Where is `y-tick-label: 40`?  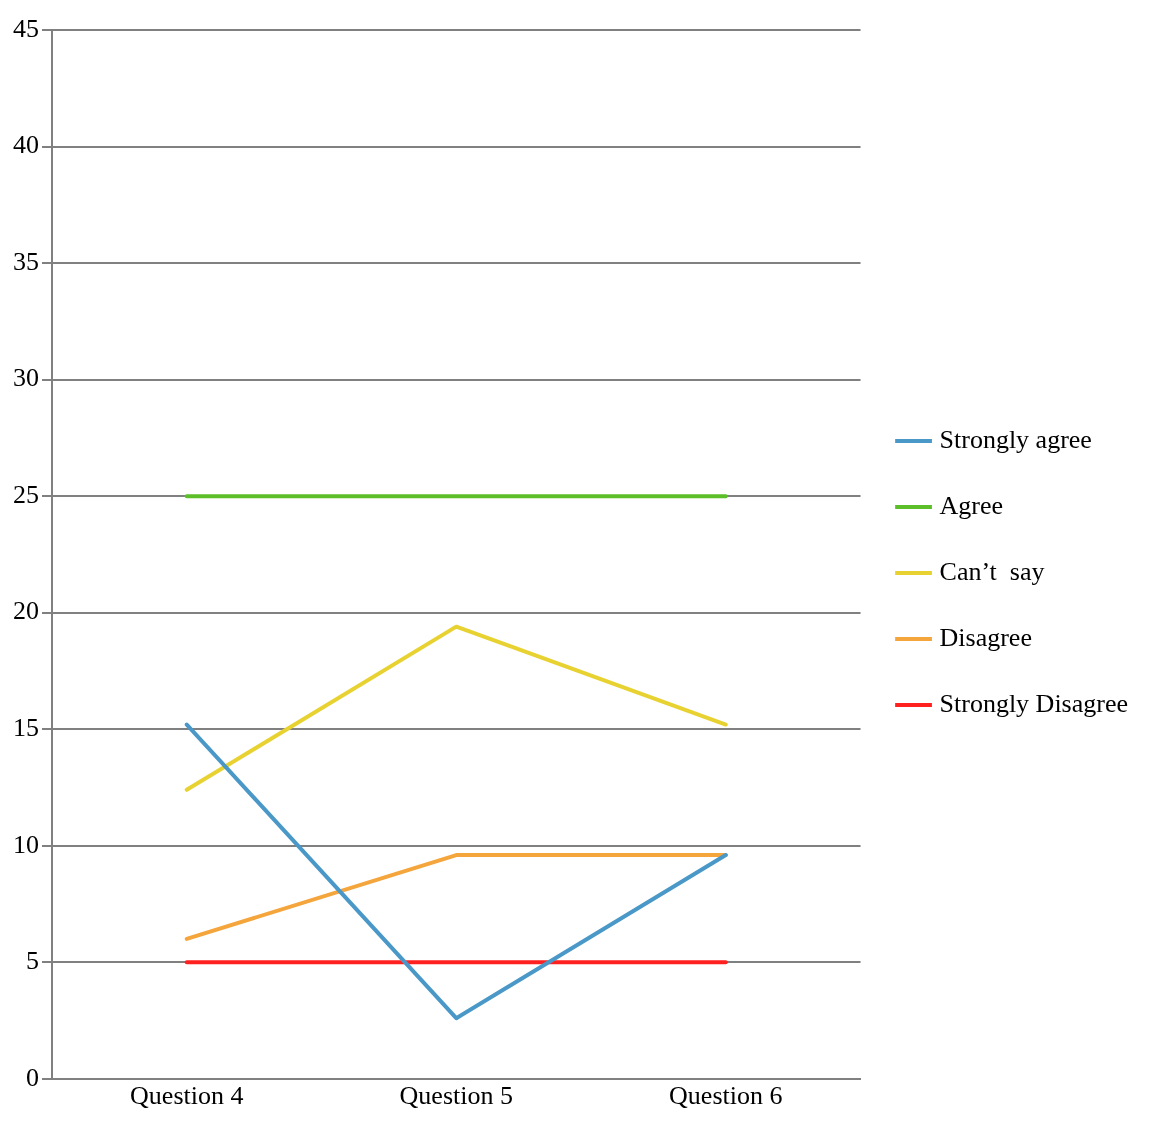 y-tick-label: 40 is located at coordinates (26, 145).